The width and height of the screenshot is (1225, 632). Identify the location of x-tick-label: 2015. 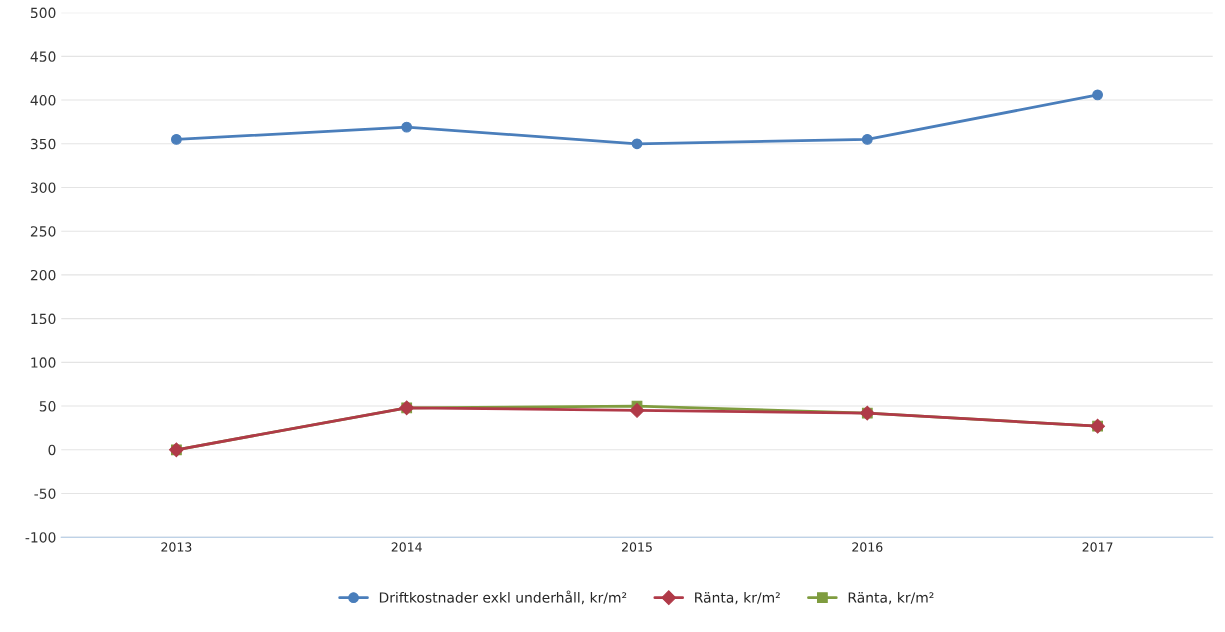
(637, 547).